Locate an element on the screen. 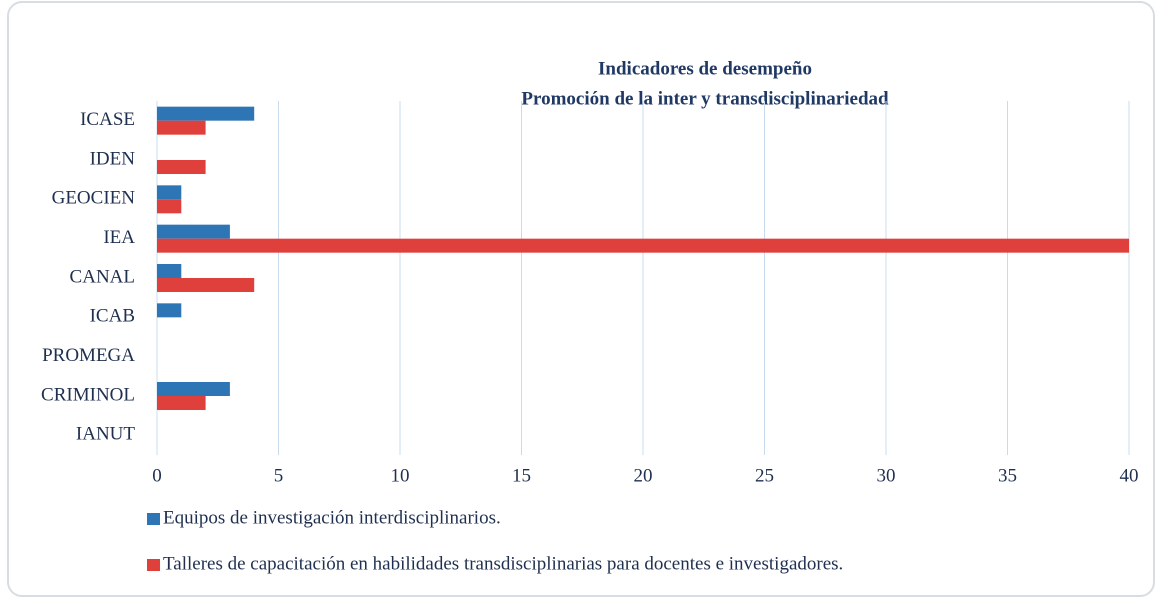 The height and width of the screenshot is (599, 1157). y-tick-label: ICASE is located at coordinates (107, 119).